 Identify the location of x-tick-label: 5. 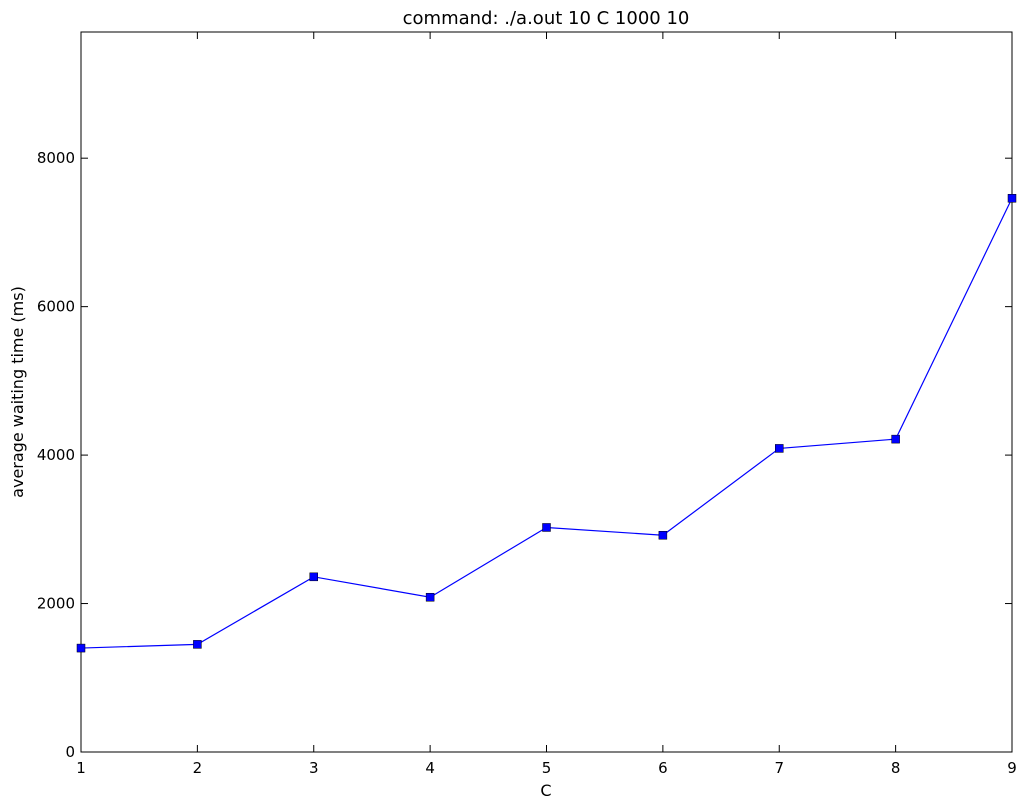
(547, 768).